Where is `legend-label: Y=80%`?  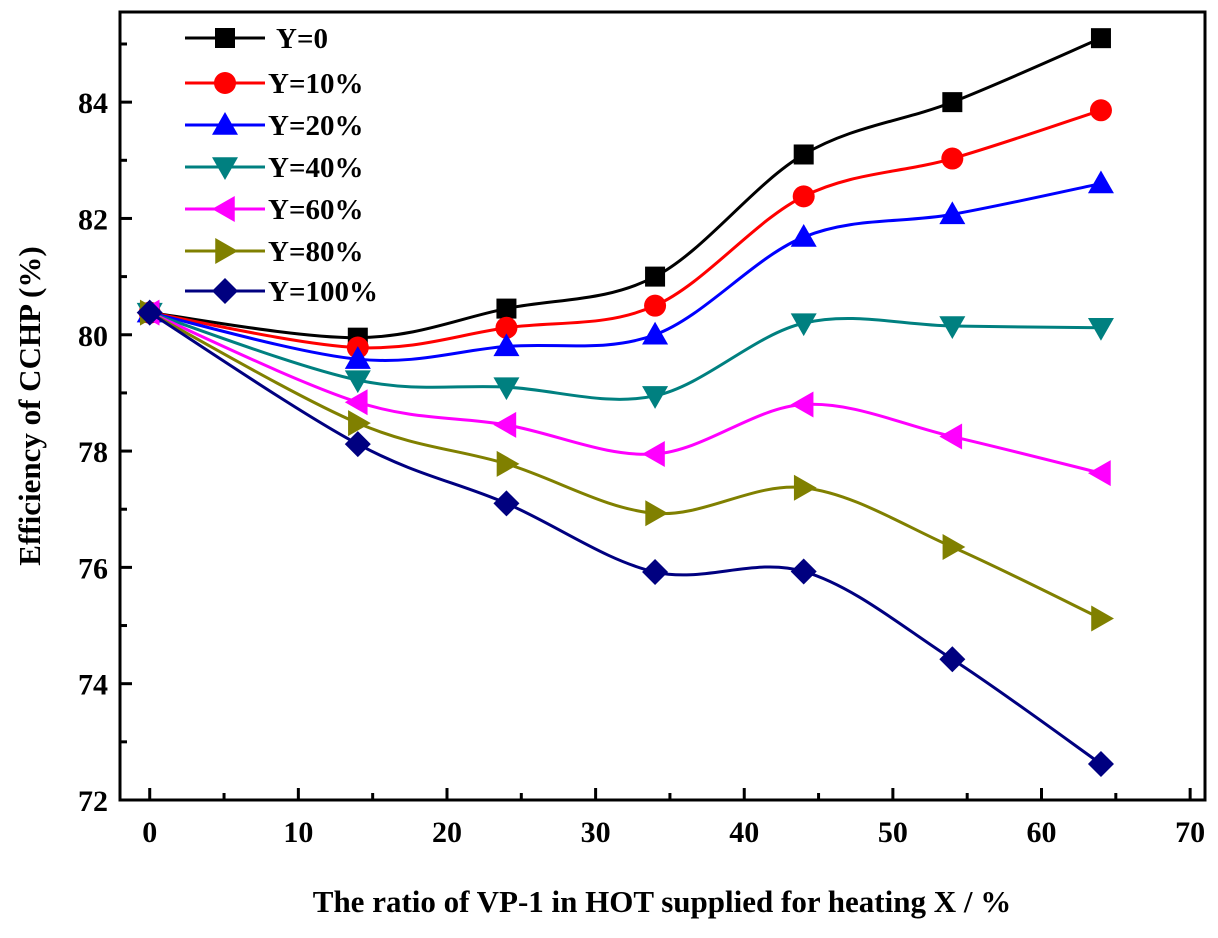 legend-label: Y=80% is located at coordinates (315, 252).